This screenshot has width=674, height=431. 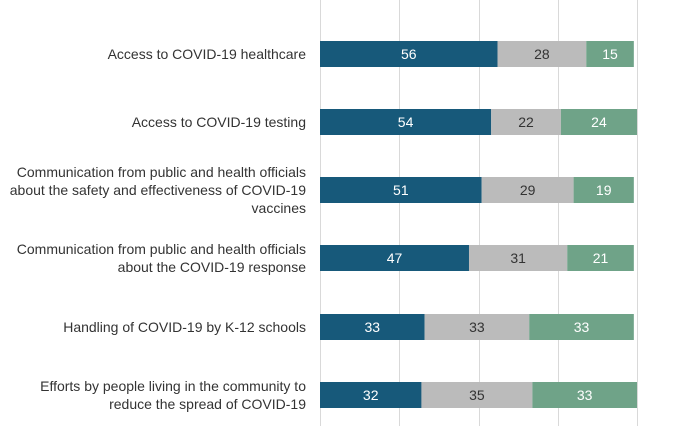 I want to click on data-label: 22, so click(x=526, y=122).